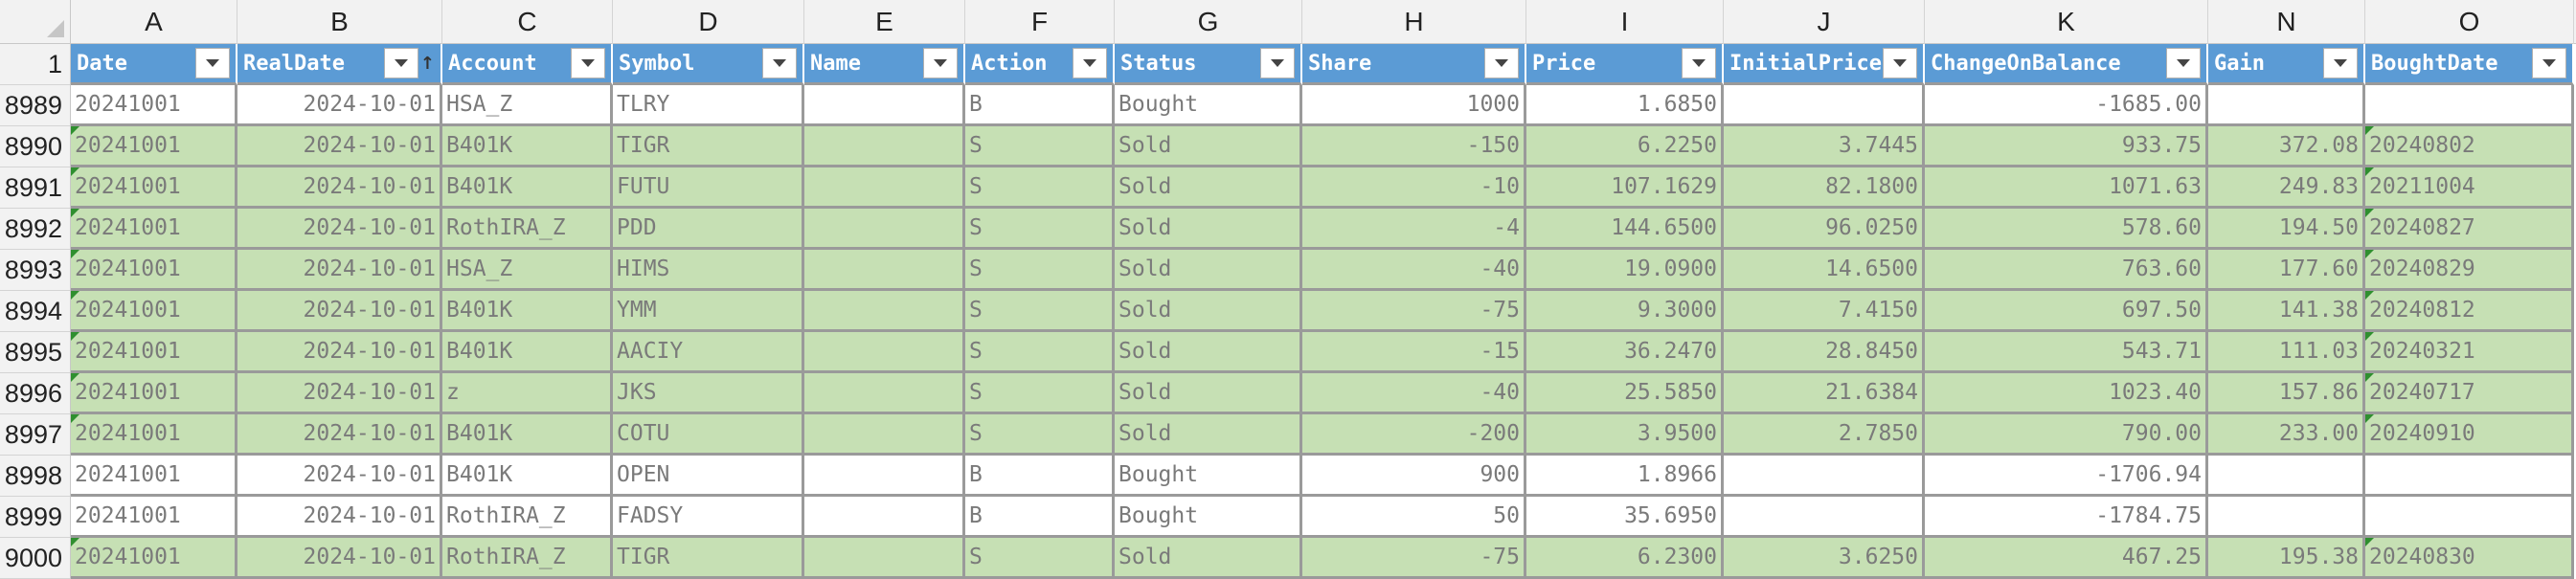 The width and height of the screenshot is (2576, 579). Describe the element at coordinates (2066, 517) in the screenshot. I see `cell-change-on-balance: -1784.75` at that location.